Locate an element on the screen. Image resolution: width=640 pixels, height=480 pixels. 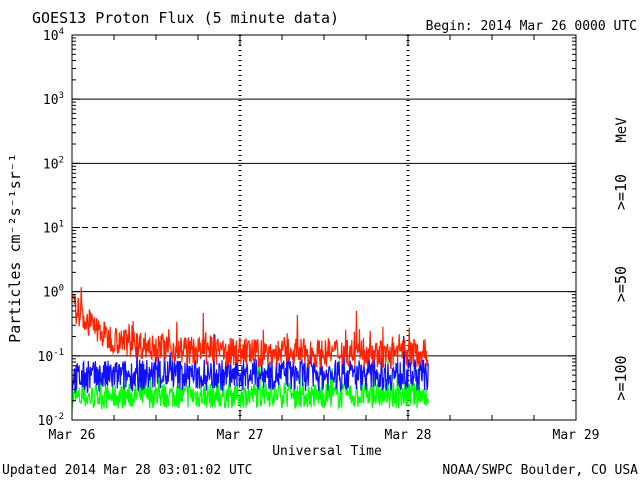
legend-ge10: >=10 is located at coordinates (621, 192).